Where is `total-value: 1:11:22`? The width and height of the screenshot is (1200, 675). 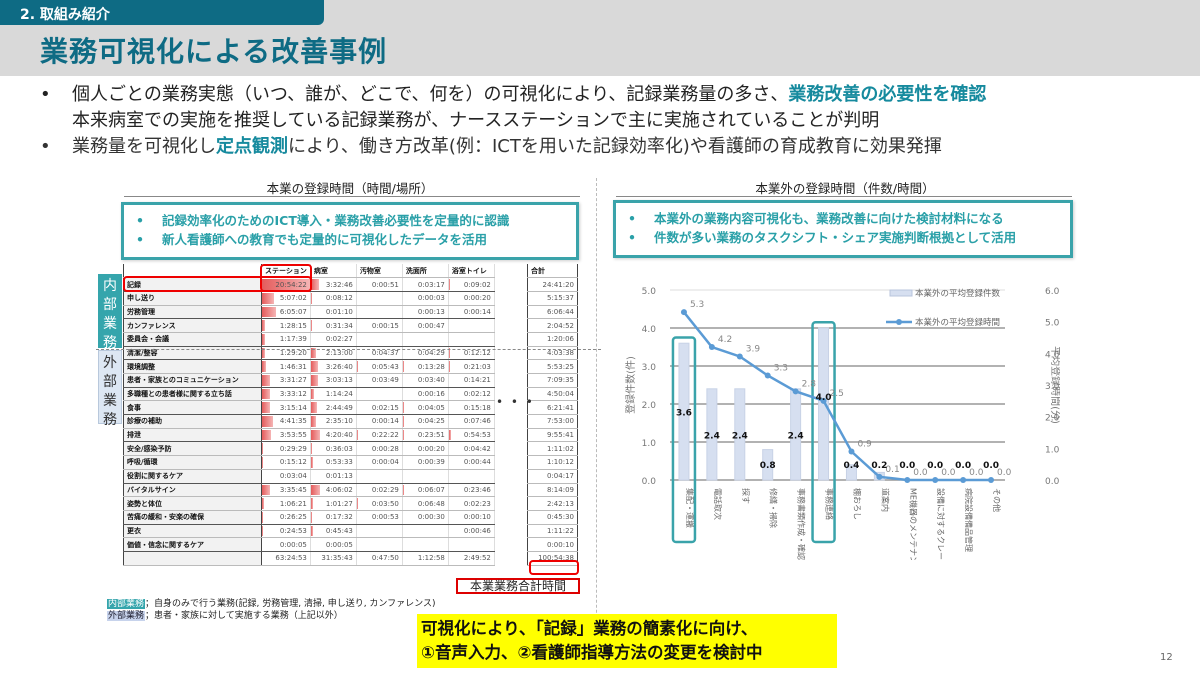 total-value: 1:11:22 is located at coordinates (552, 531).